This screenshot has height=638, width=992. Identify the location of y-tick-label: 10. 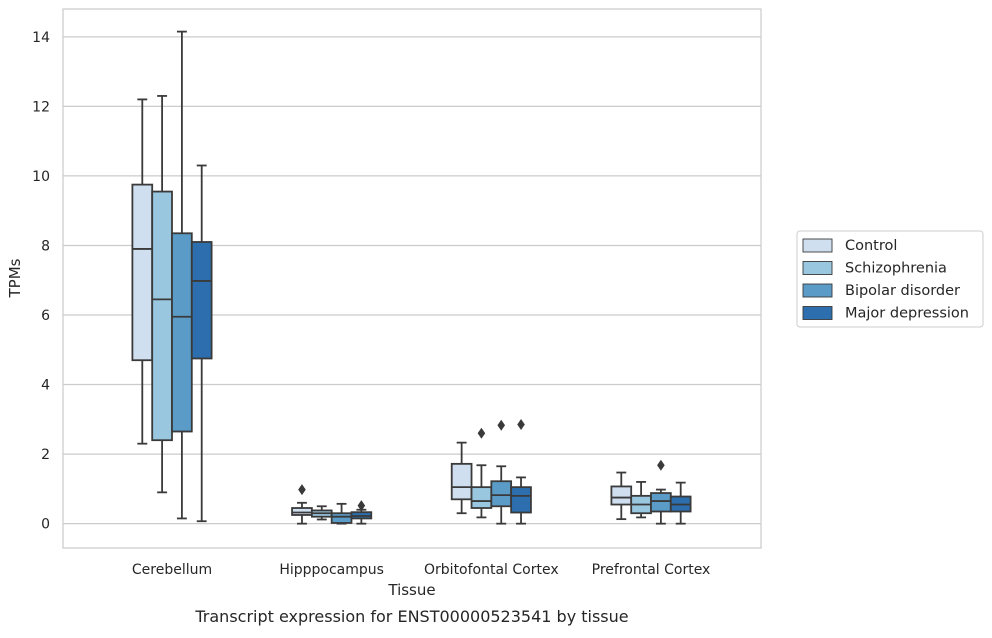
(41, 177).